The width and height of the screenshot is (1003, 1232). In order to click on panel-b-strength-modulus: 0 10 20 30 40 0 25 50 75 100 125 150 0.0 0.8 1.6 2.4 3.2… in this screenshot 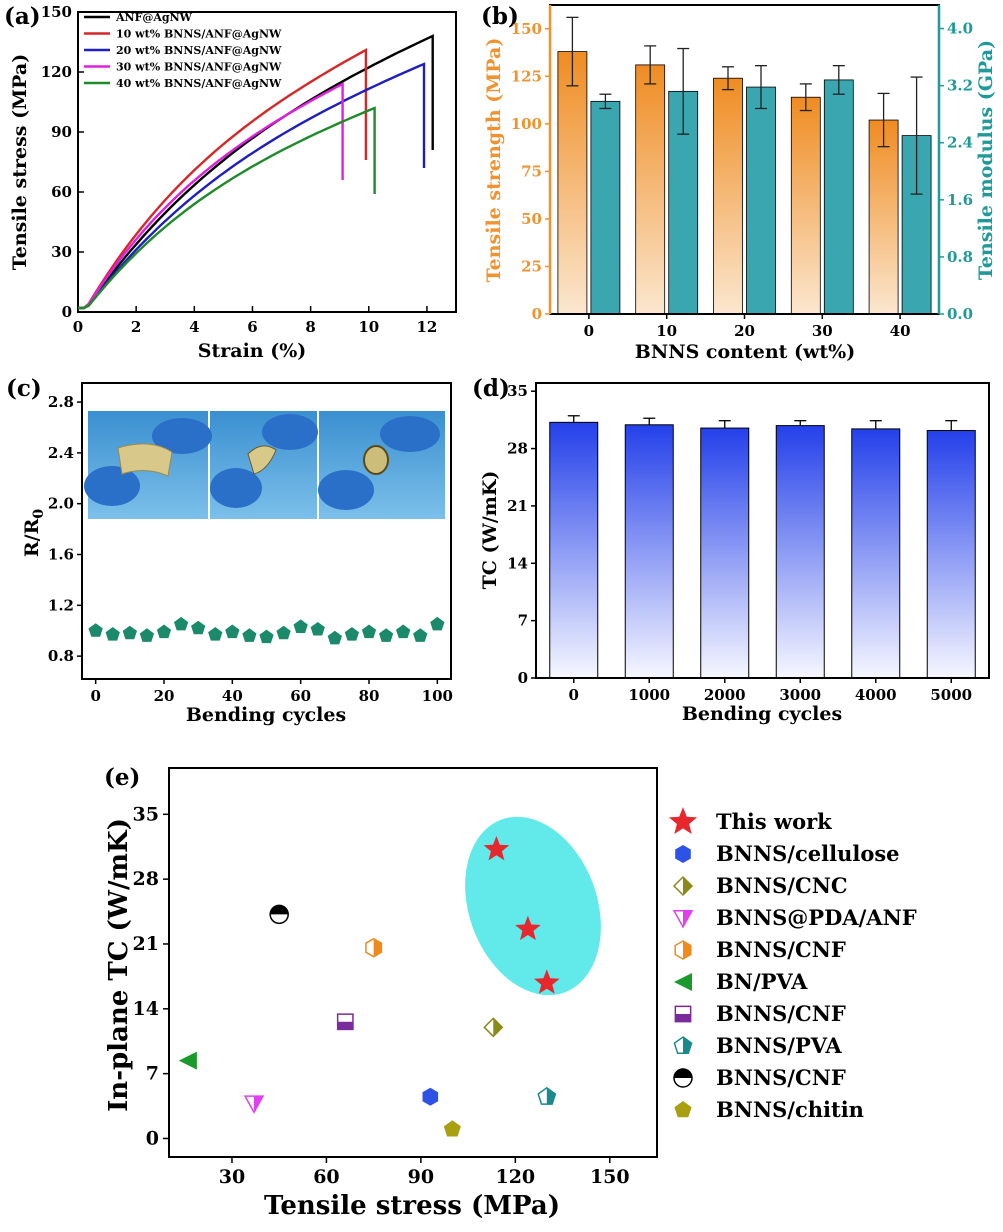, I will do `click(740, 183)`.